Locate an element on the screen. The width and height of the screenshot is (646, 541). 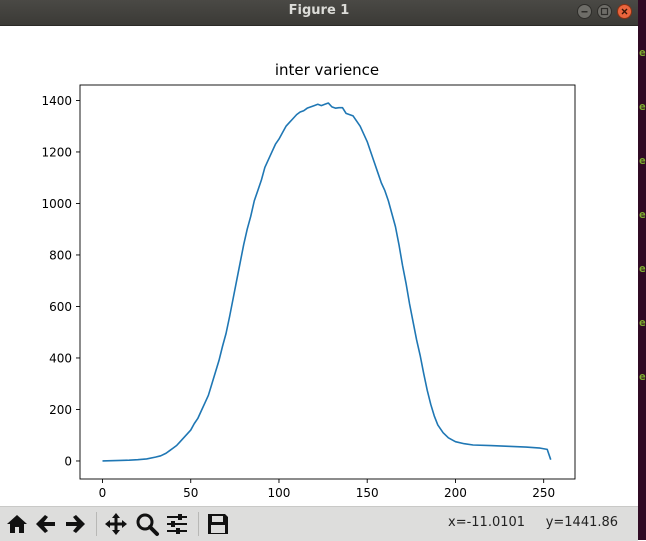
configure-subplots-button is located at coordinates (177, 524).